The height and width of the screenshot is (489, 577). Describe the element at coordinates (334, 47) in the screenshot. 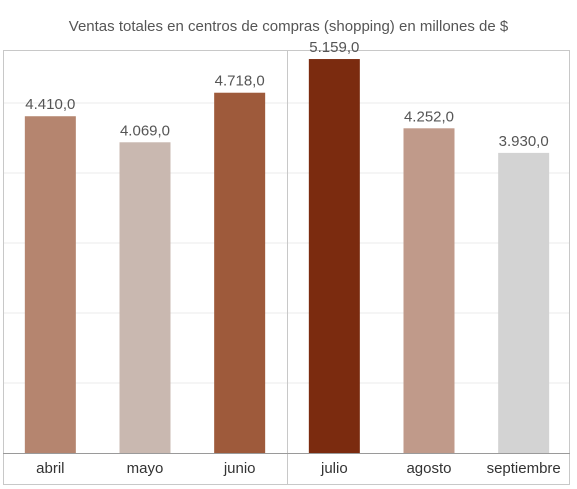

I see `bar-value-label: 5.159,0` at that location.